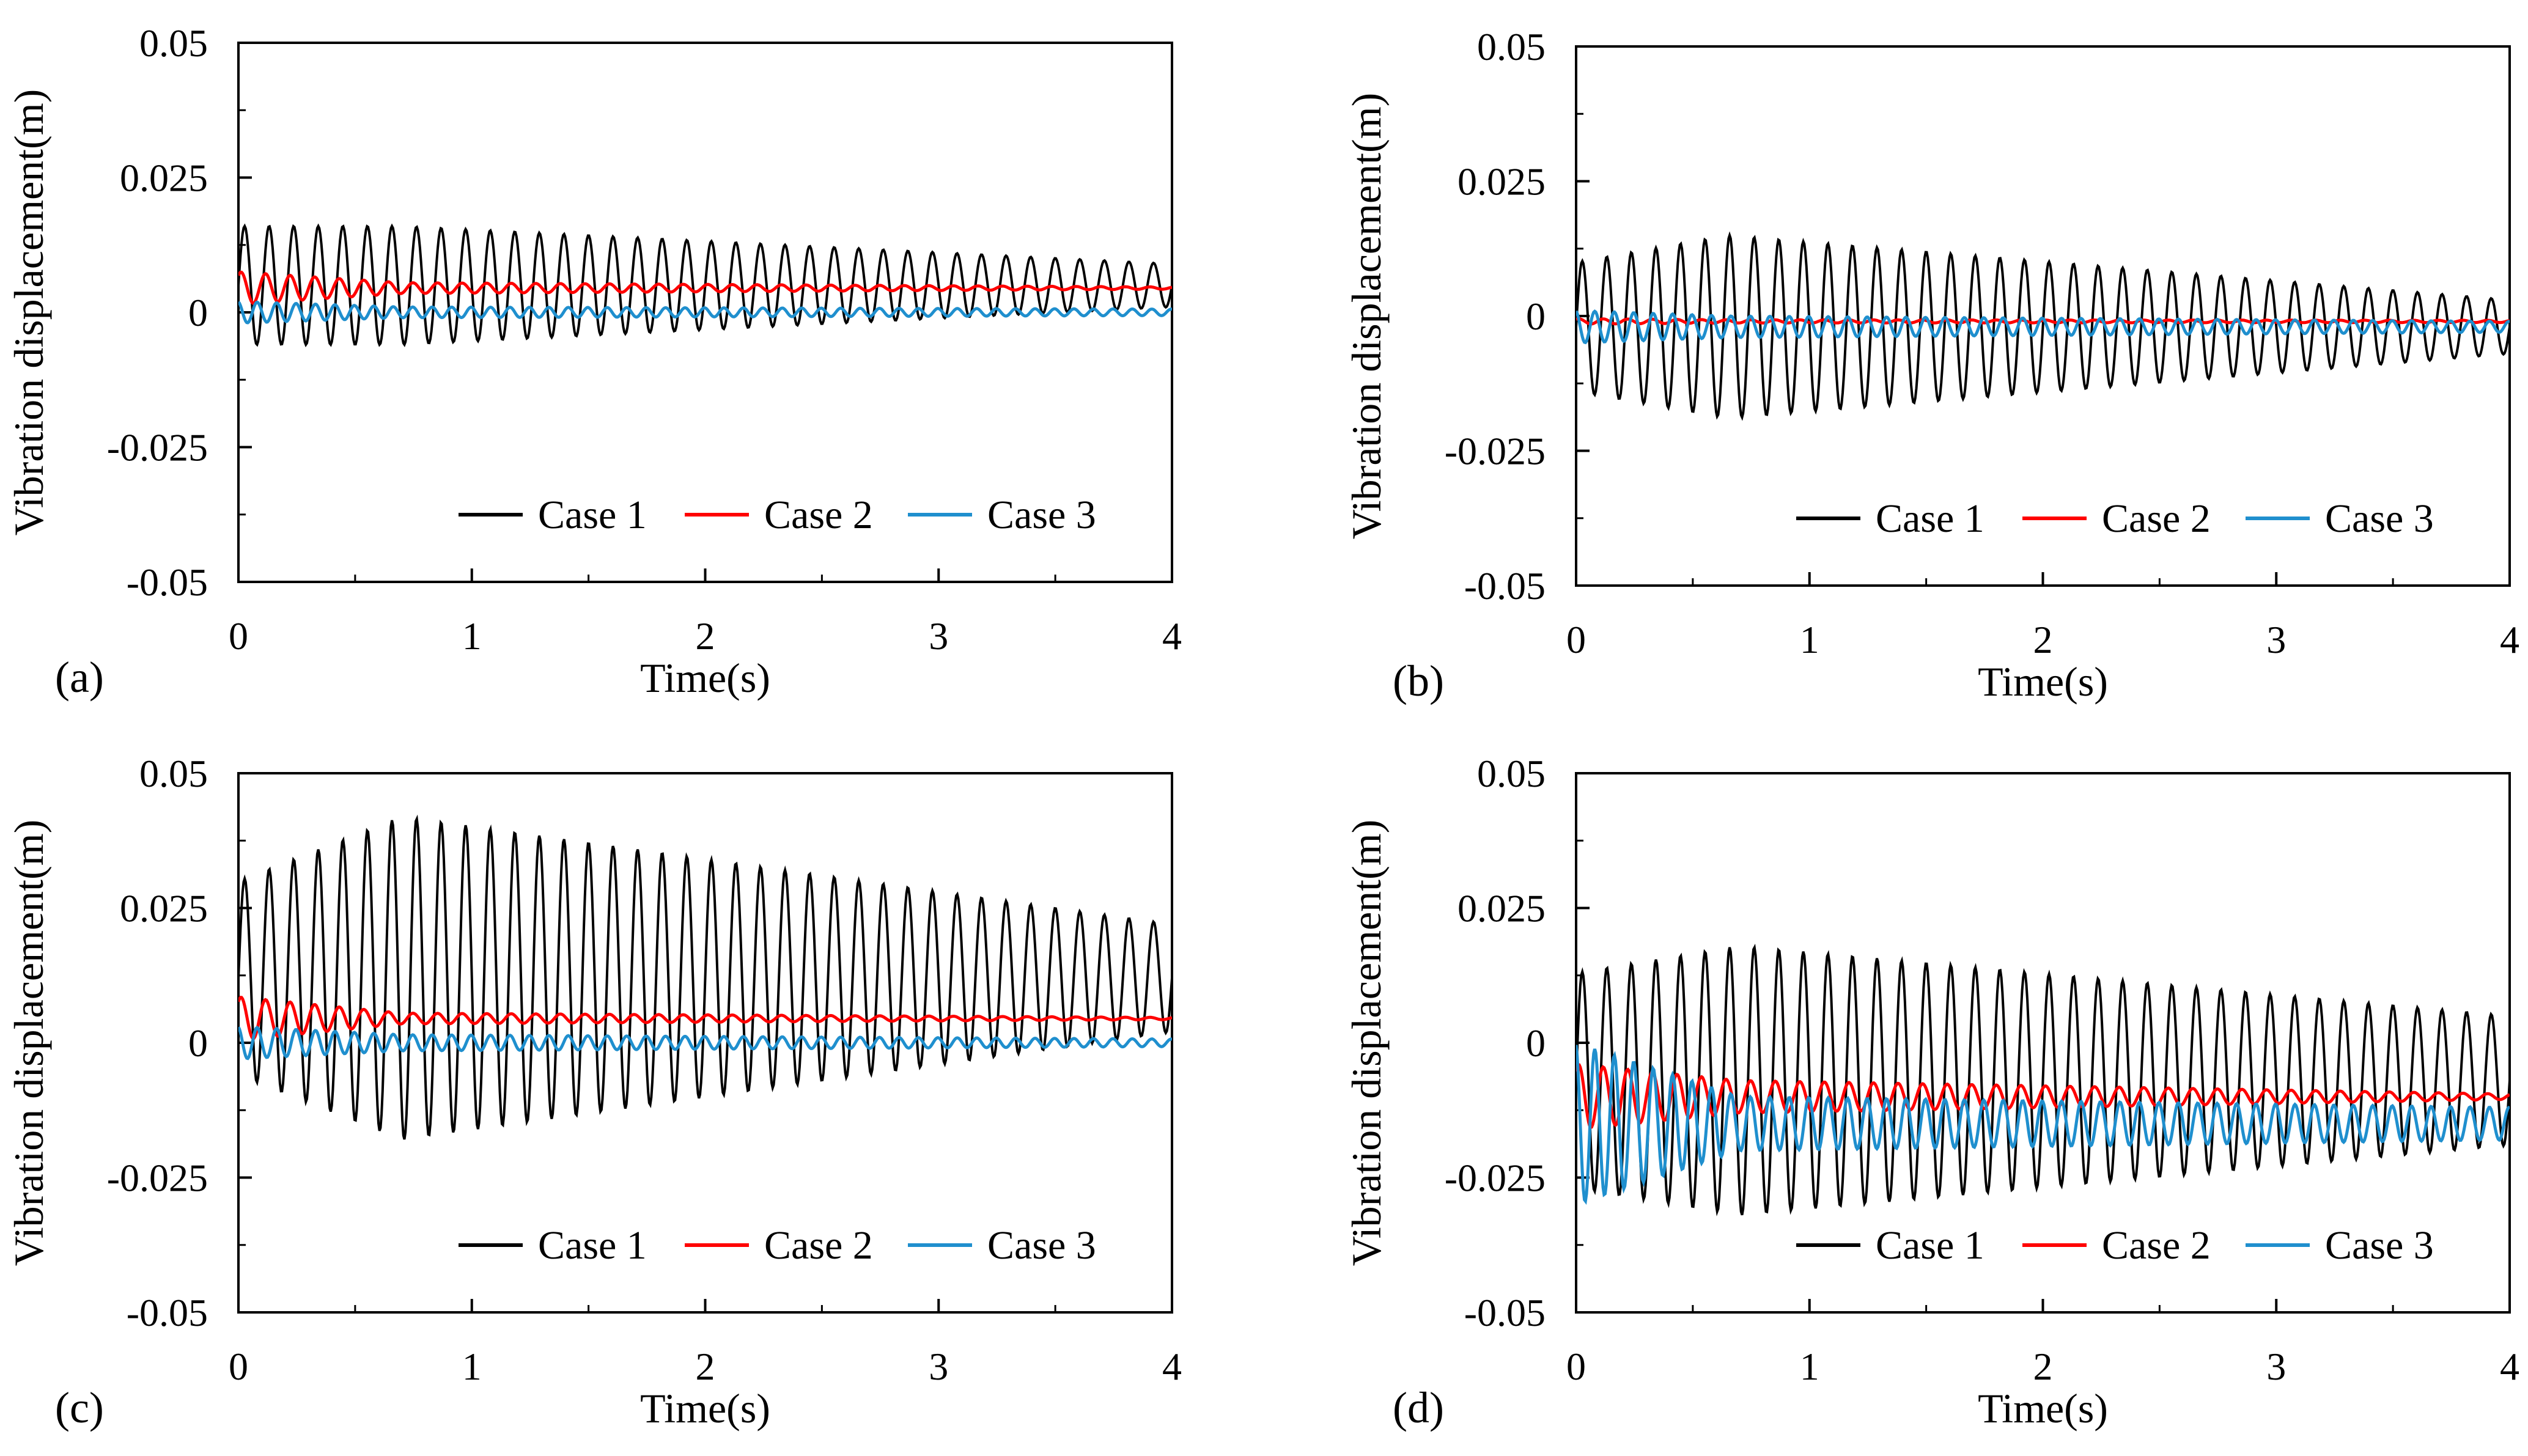 The image size is (2528, 1456). I want to click on panel-label: (b), so click(1418, 680).